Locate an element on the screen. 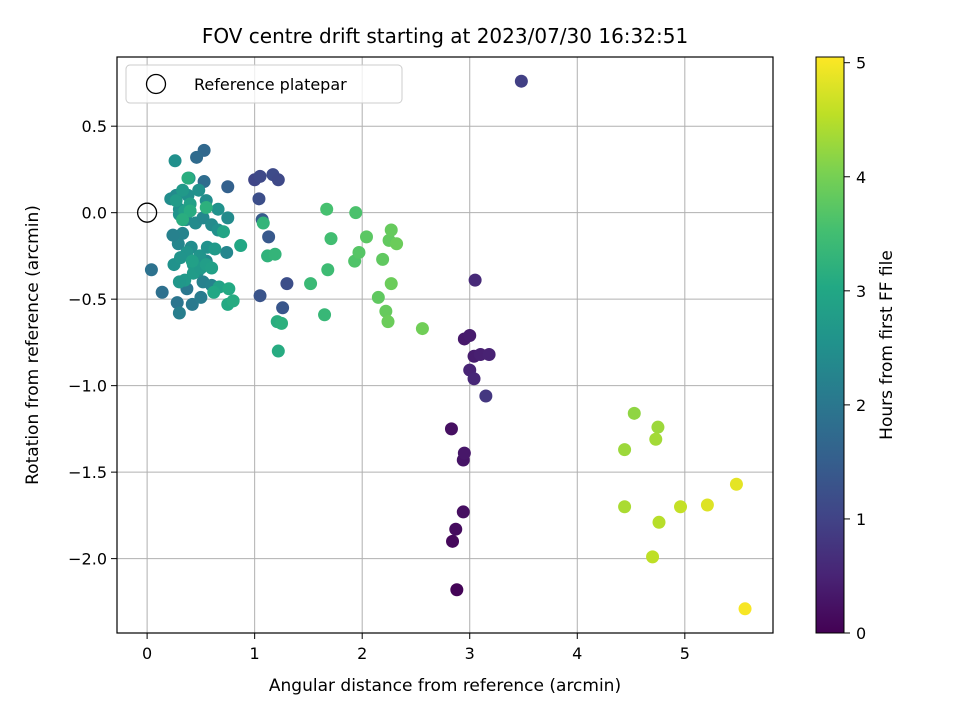 The height and width of the screenshot is (720, 960). colorbar-tick-label: 5 is located at coordinates (861, 63).